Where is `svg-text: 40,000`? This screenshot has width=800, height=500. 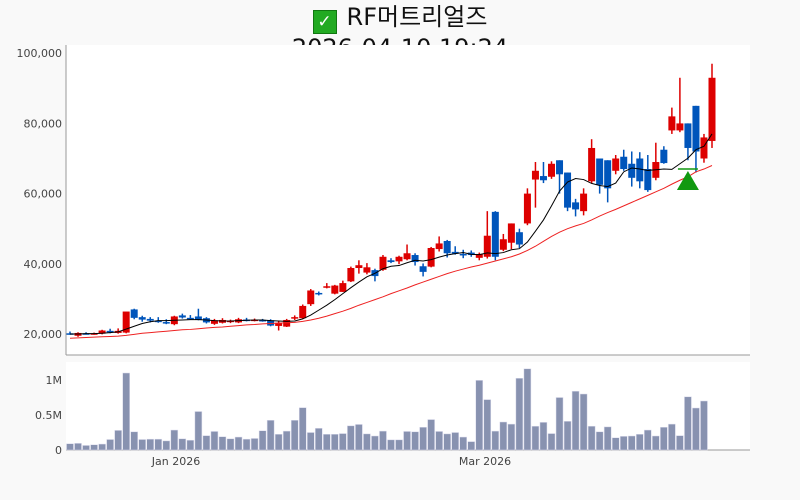 svg-text: 40,000 is located at coordinates (43, 264).